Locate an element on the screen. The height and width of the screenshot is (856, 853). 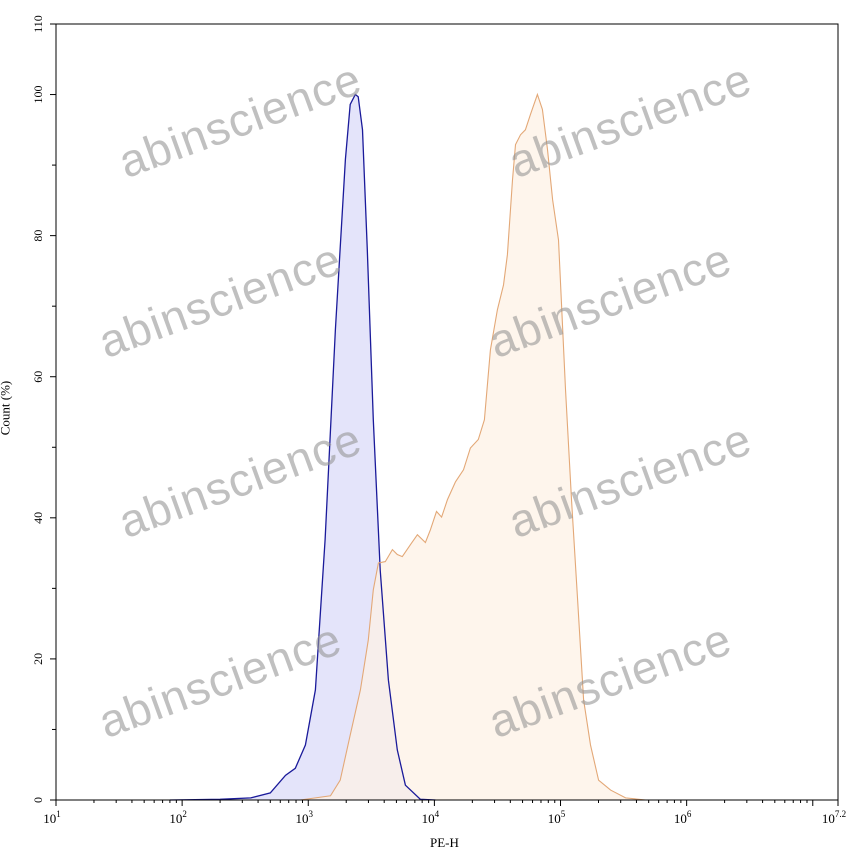
x-tick-label: 10⁴ is located at coordinates (431, 817).